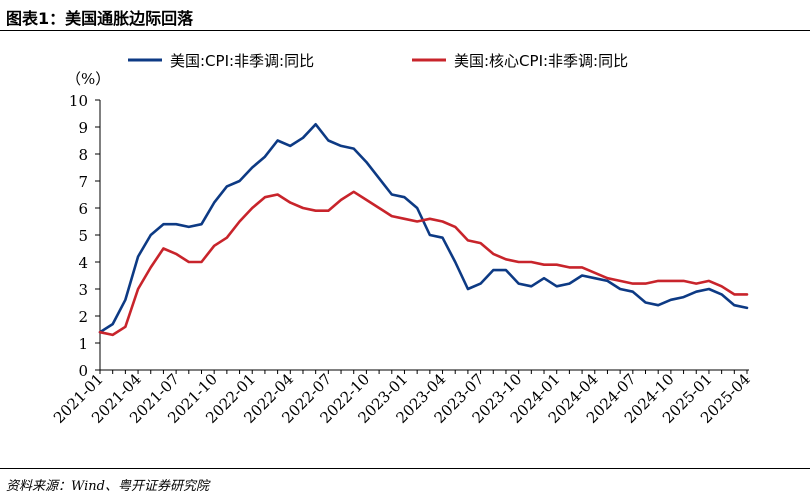 The height and width of the screenshot is (499, 810). I want to click on y-tick-label: 4, so click(83, 263).